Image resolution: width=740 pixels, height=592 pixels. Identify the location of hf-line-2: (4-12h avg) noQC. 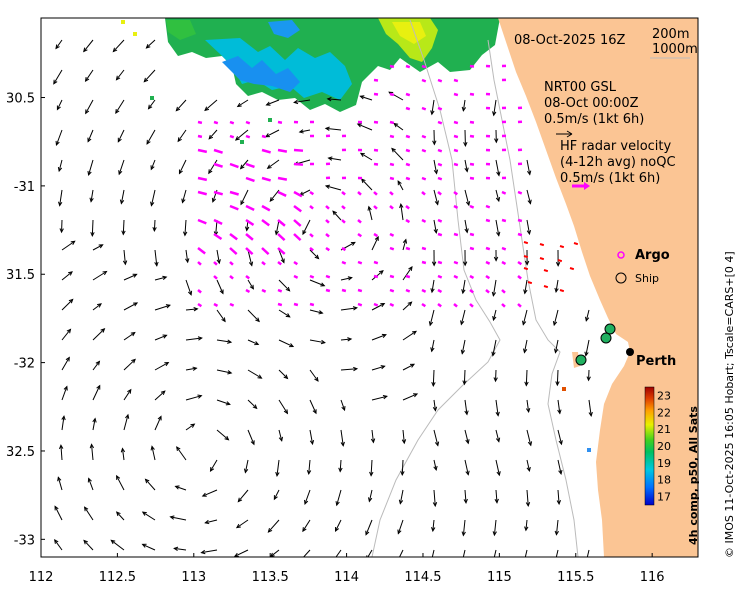
(618, 162).